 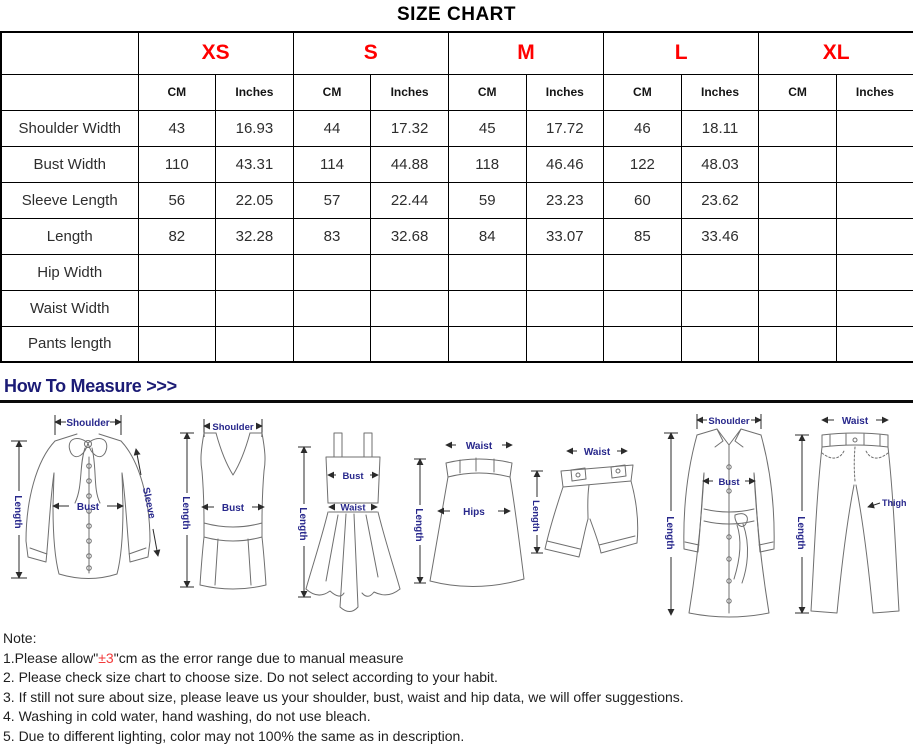 What do you see at coordinates (418, 524) in the screenshot?
I see `skirt-length-label: Length` at bounding box center [418, 524].